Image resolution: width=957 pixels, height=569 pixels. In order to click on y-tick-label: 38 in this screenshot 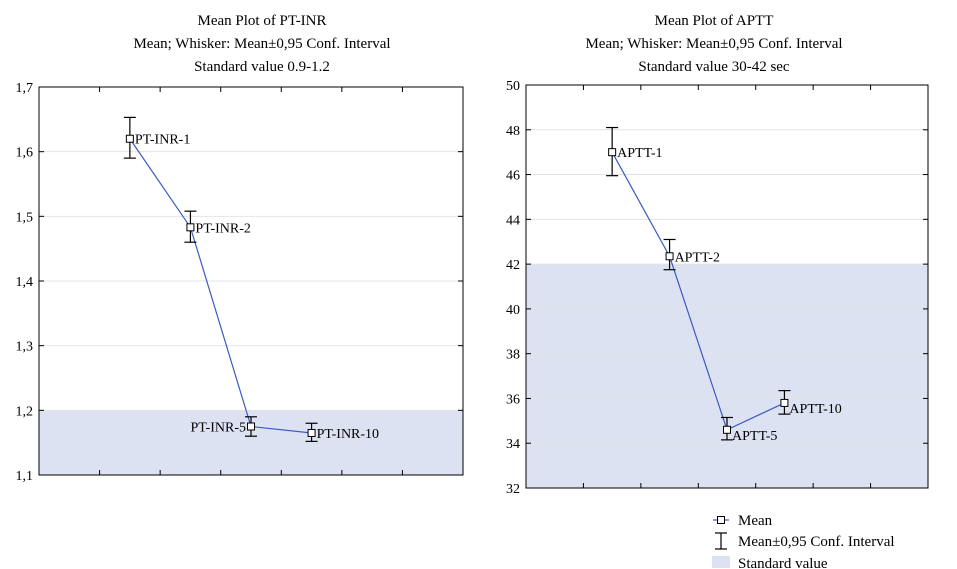, I will do `click(513, 355)`.